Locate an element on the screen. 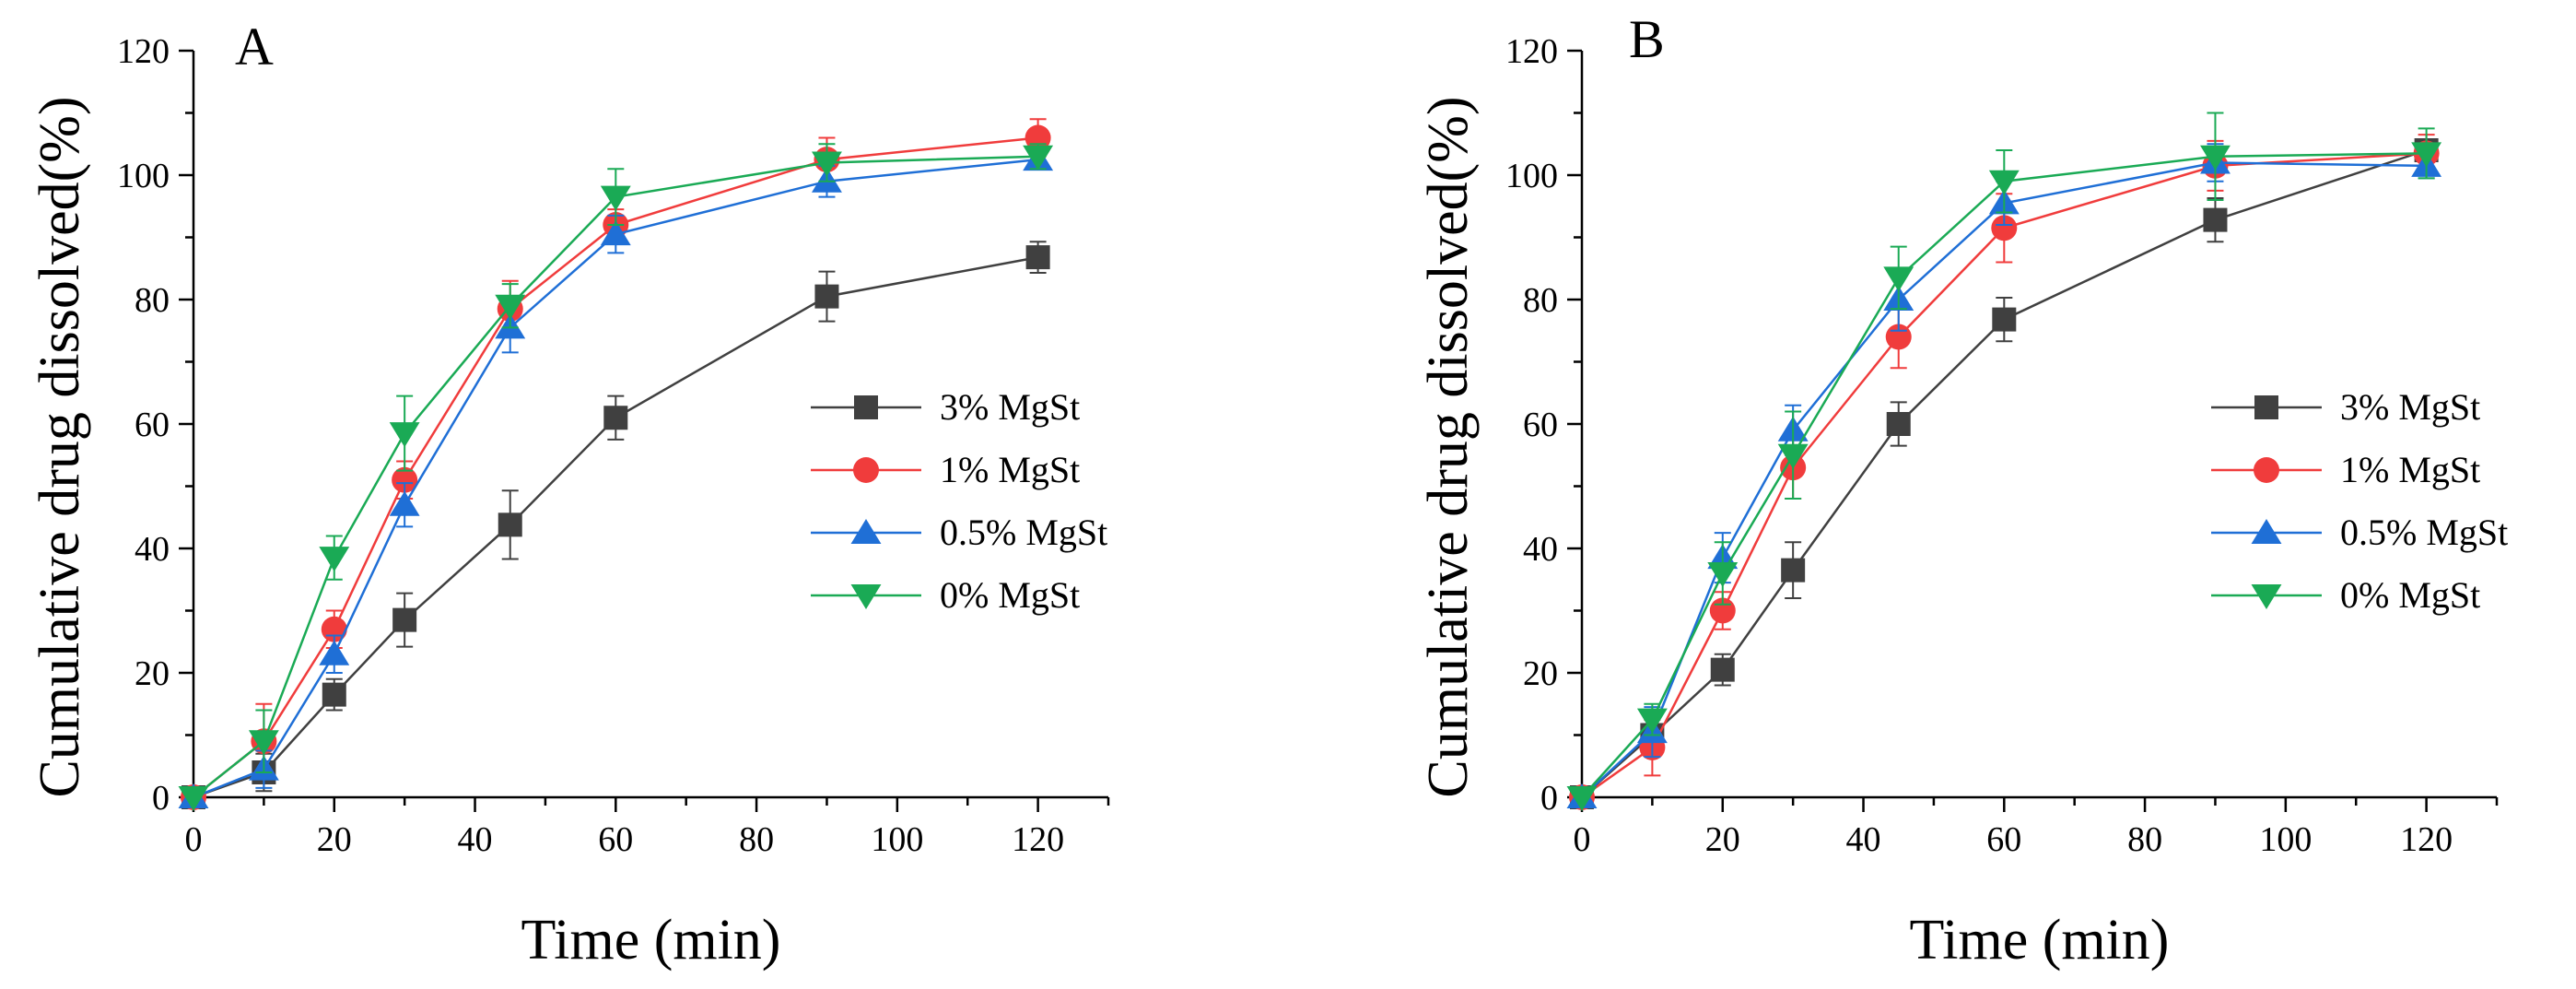 The width and height of the screenshot is (2576, 989). panel-label: B is located at coordinates (1647, 39).